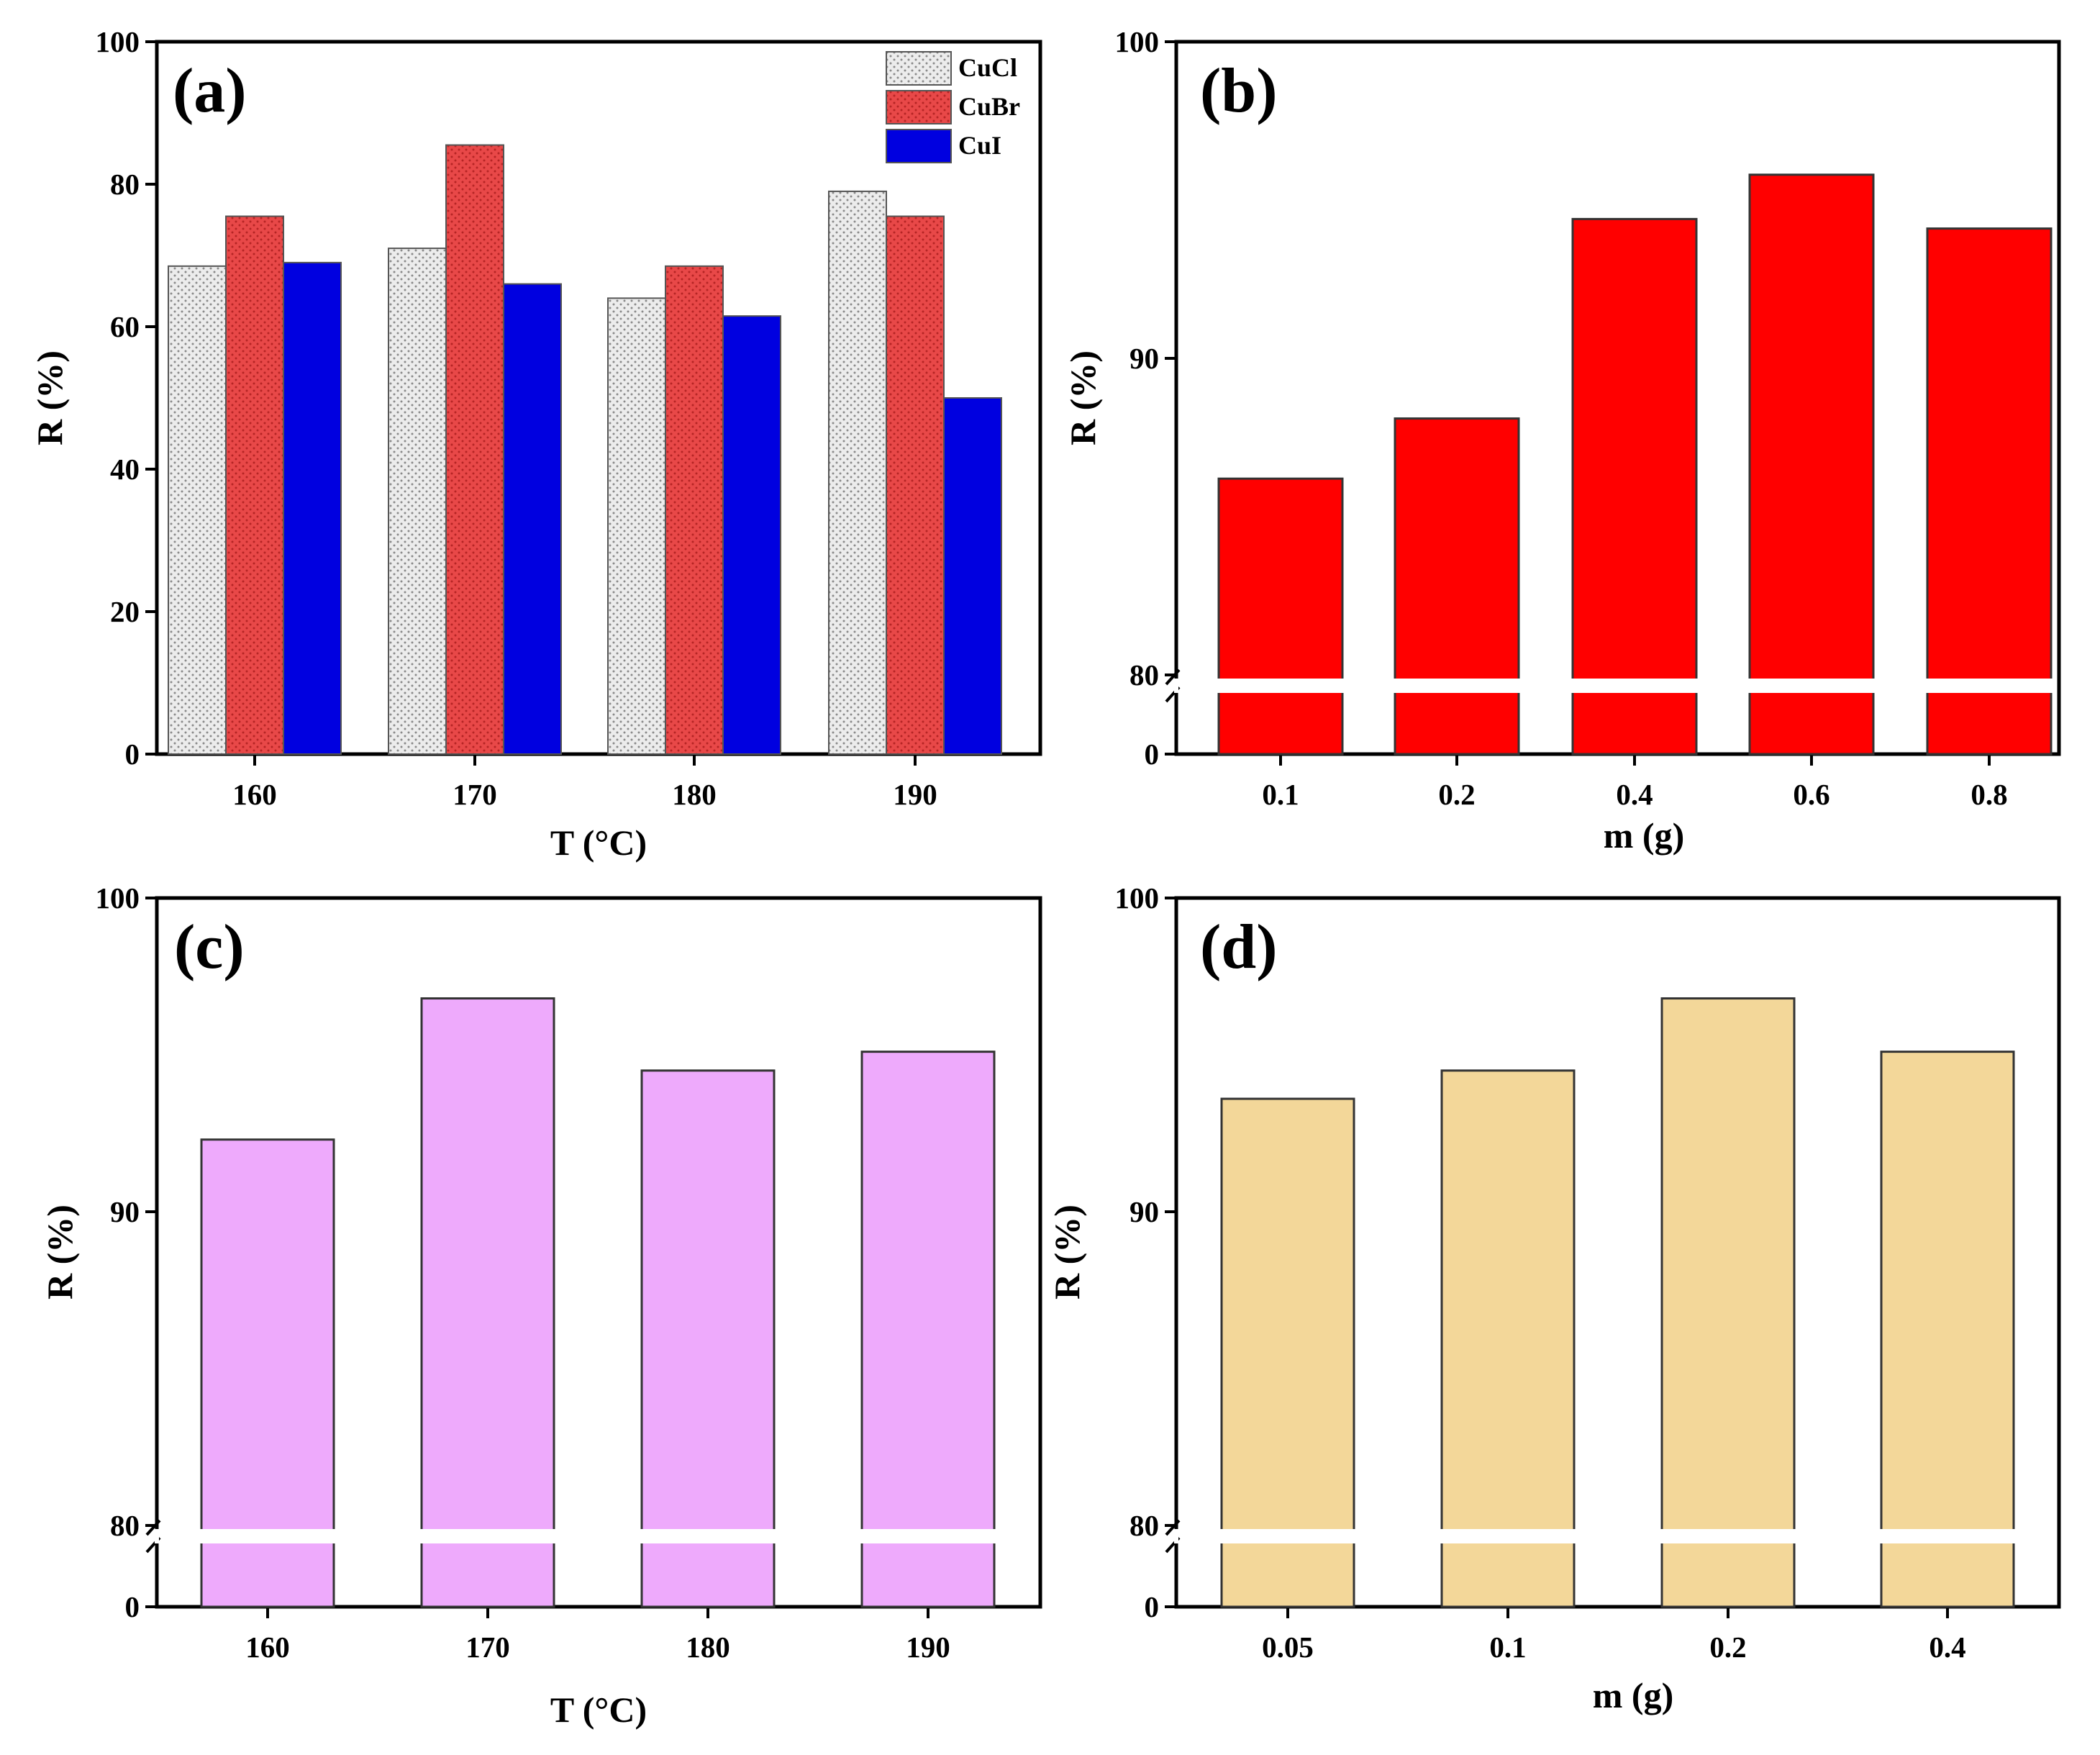 Image resolution: width=2100 pixels, height=1755 pixels. What do you see at coordinates (1067, 1252) in the screenshot?
I see `panel-d-y-axis-title: R (%)` at bounding box center [1067, 1252].